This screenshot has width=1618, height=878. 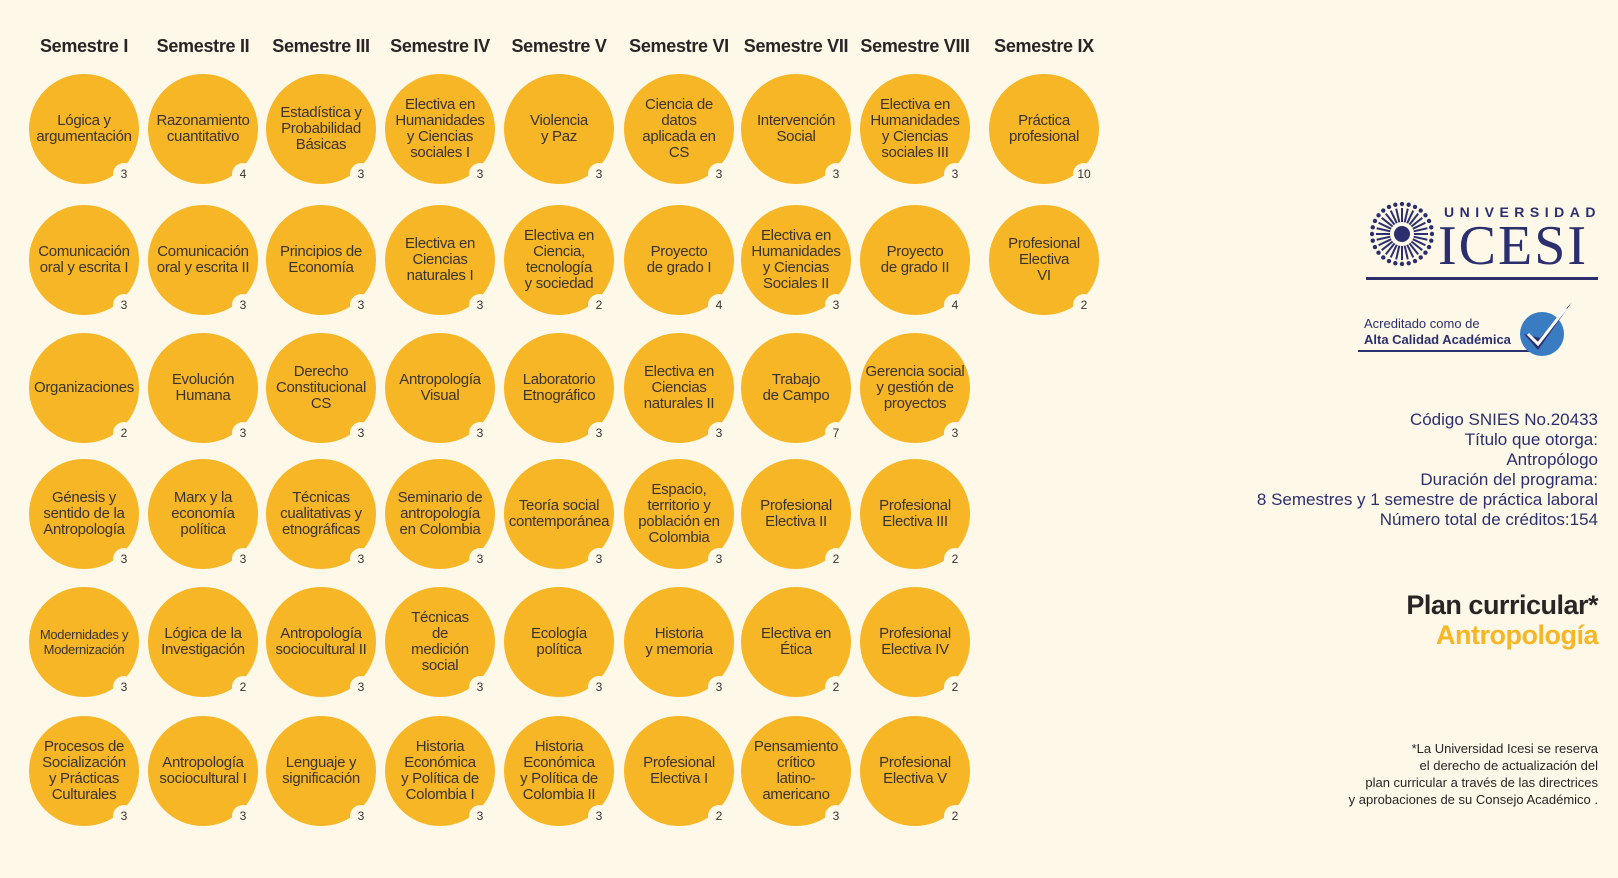 I want to click on course-circle: Laboratorio Etnográfico 3, so click(x=559, y=388).